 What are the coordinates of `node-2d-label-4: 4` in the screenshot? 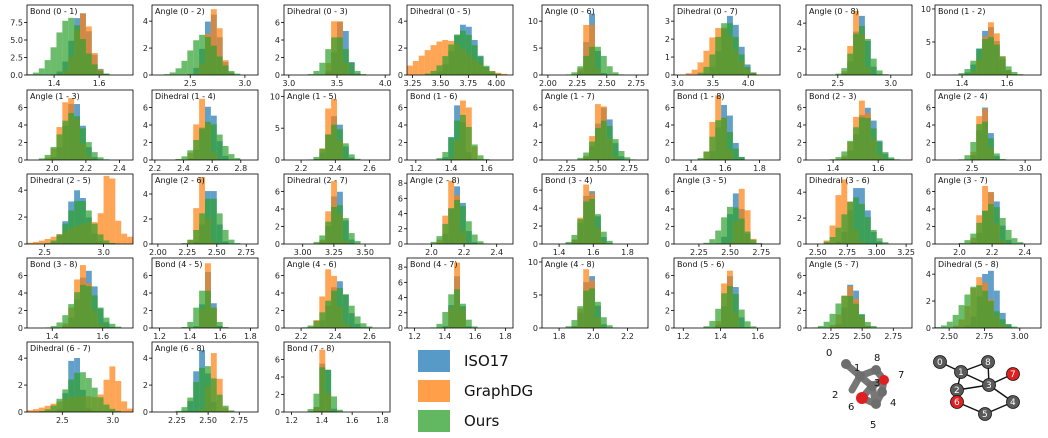 It's located at (1013, 403).